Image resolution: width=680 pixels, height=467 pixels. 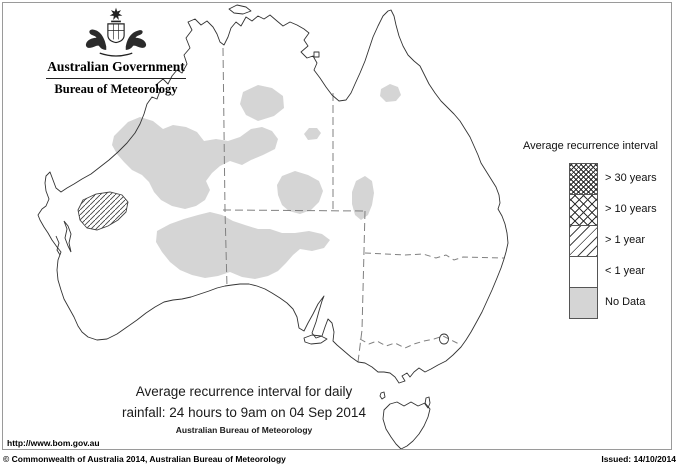 I want to click on legend-swatch-gt-1-year, so click(x=583, y=240).